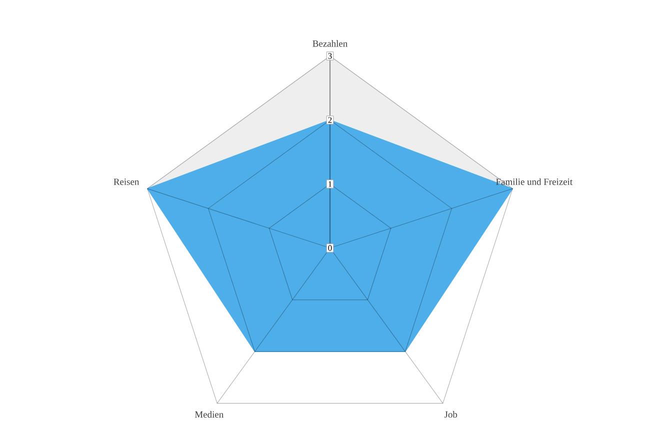 The width and height of the screenshot is (660, 440). I want to click on spoke-label: Bezahlen, so click(330, 43).